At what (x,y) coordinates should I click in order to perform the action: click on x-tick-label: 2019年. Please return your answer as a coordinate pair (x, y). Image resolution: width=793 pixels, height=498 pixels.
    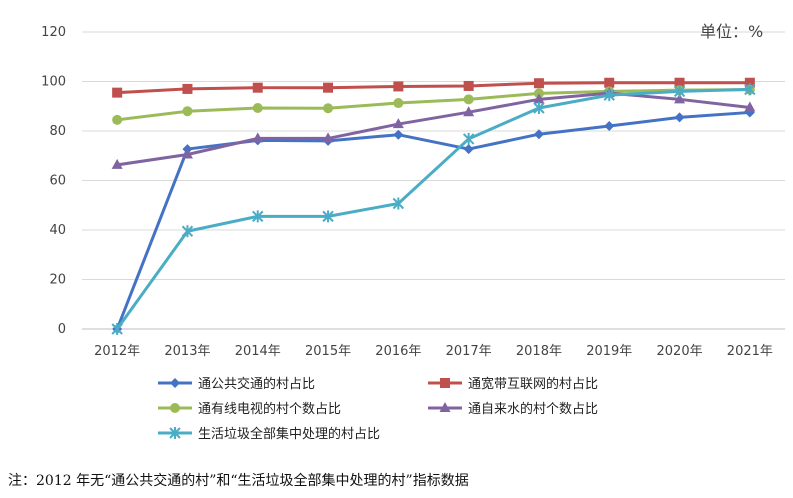
    Looking at the image, I should click on (609, 351).